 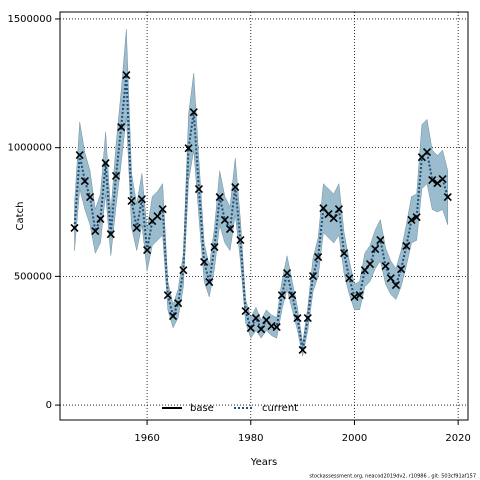 I want to click on y-axis-label: Catch, so click(x=20, y=216).